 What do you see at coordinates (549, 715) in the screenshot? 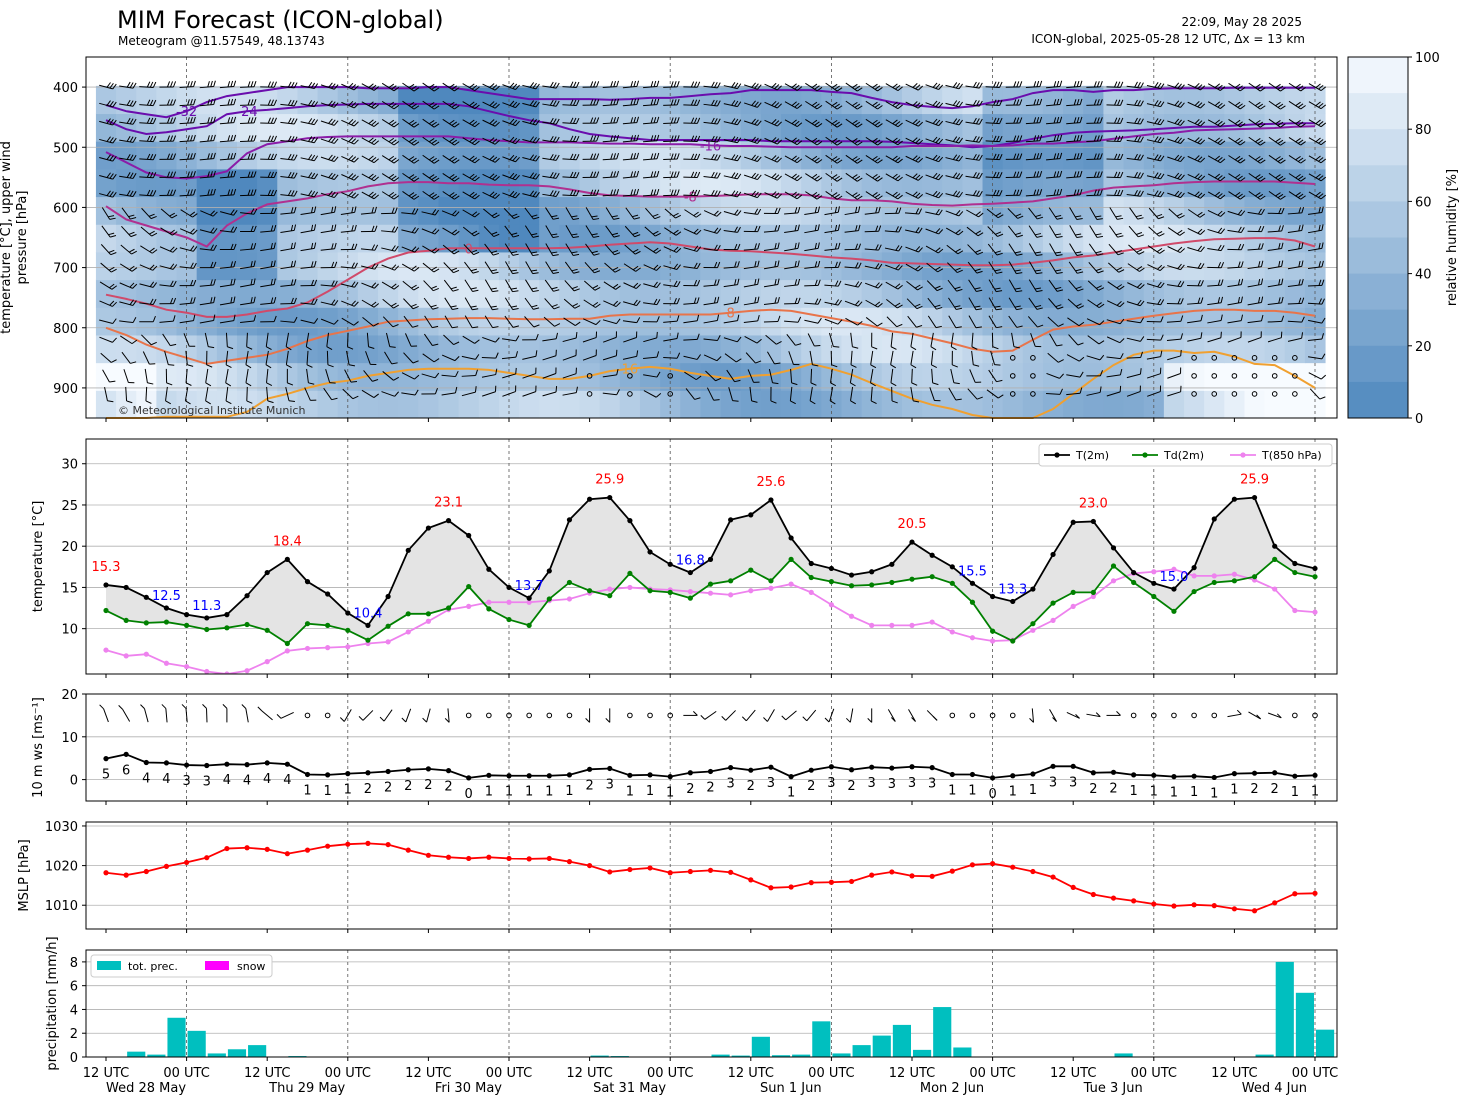
I see `calm-marker` at bounding box center [549, 715].